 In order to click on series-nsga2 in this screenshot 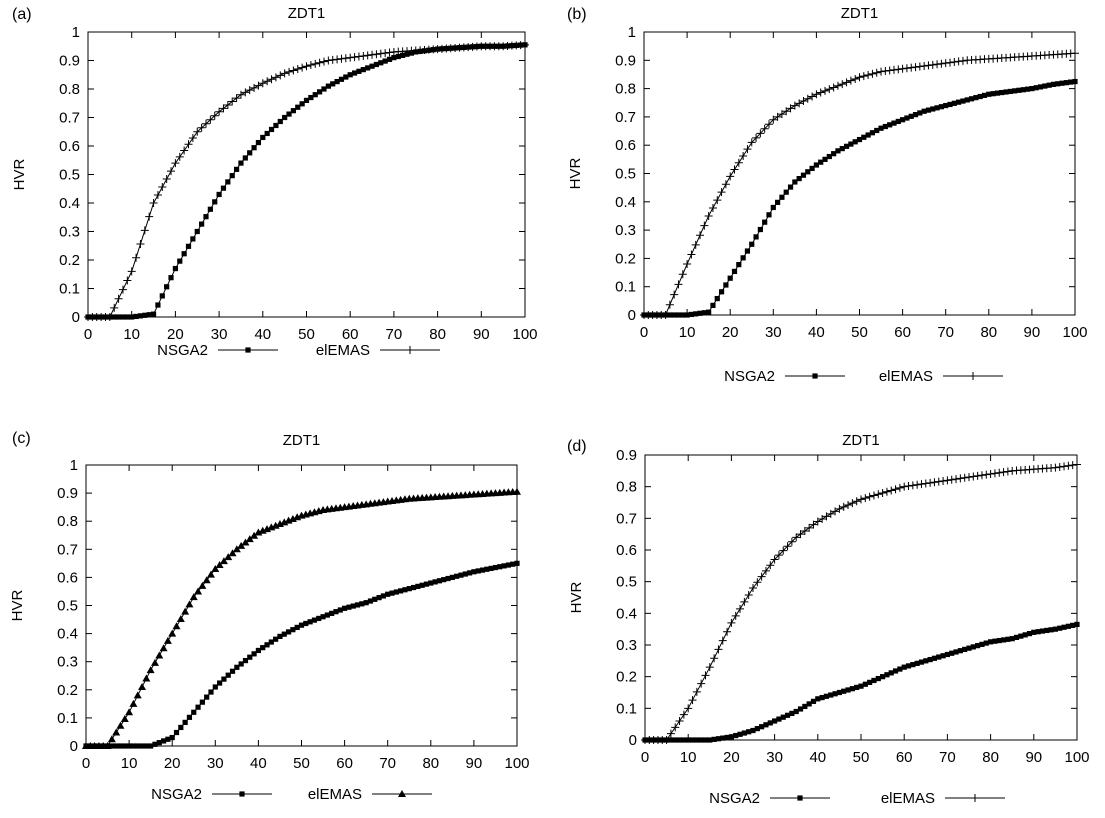, I will do `click(861, 682)`.